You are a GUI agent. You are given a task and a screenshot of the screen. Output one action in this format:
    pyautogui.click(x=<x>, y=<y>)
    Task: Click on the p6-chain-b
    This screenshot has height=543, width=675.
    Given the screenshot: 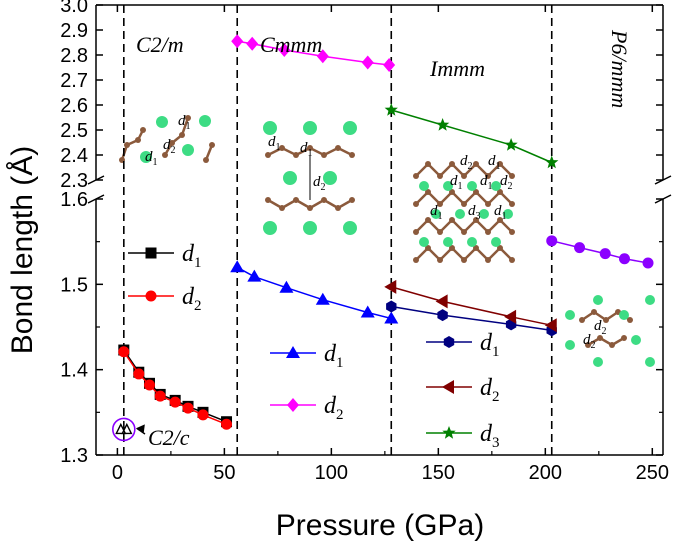 What is the action you would take?
    pyautogui.click(x=606, y=341)
    